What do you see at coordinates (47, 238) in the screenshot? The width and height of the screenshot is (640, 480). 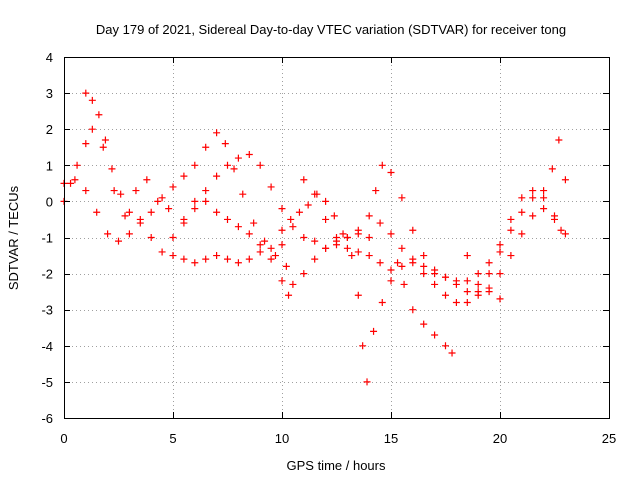 I see `y-tick-label: -1` at bounding box center [47, 238].